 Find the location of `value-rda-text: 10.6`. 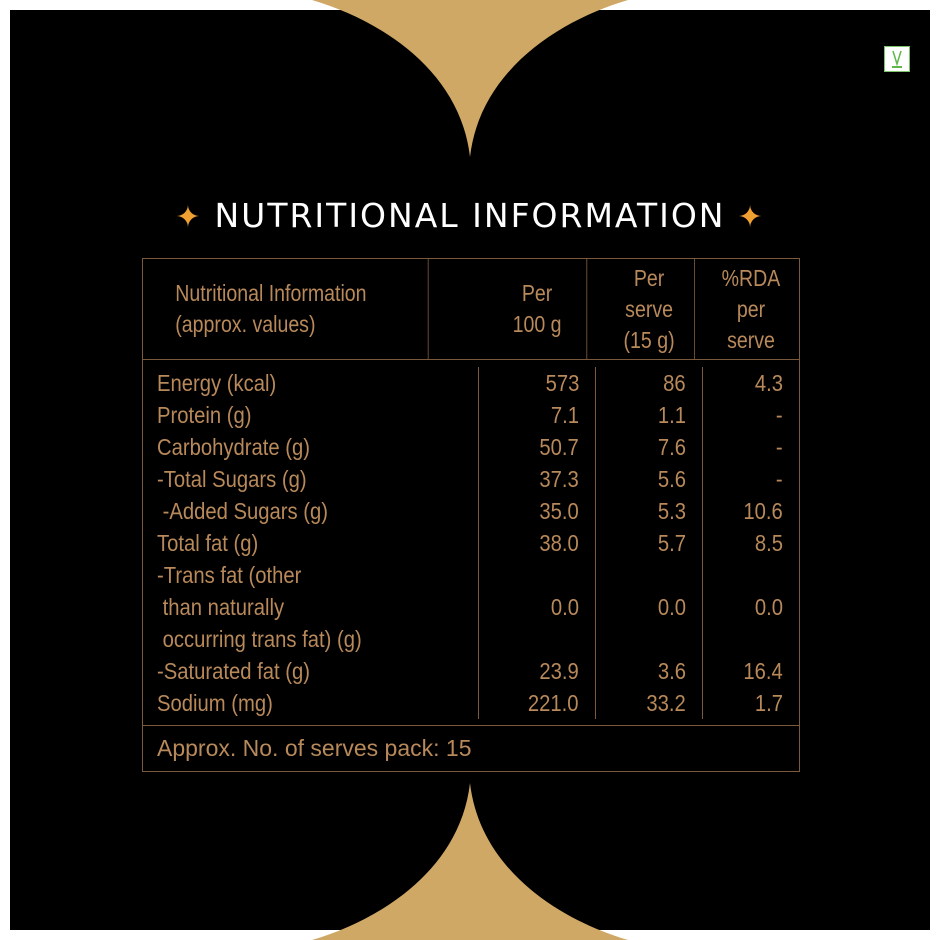

value-rda-text: 10.6 is located at coordinates (763, 511).